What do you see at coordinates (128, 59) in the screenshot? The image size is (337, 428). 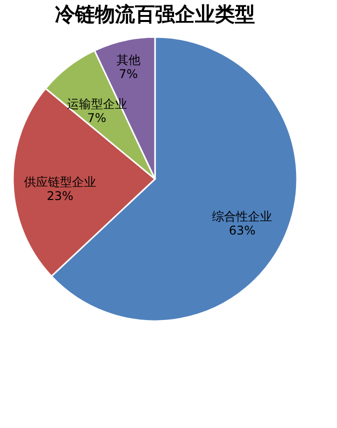 I see `slice-label: 其他` at bounding box center [128, 59].